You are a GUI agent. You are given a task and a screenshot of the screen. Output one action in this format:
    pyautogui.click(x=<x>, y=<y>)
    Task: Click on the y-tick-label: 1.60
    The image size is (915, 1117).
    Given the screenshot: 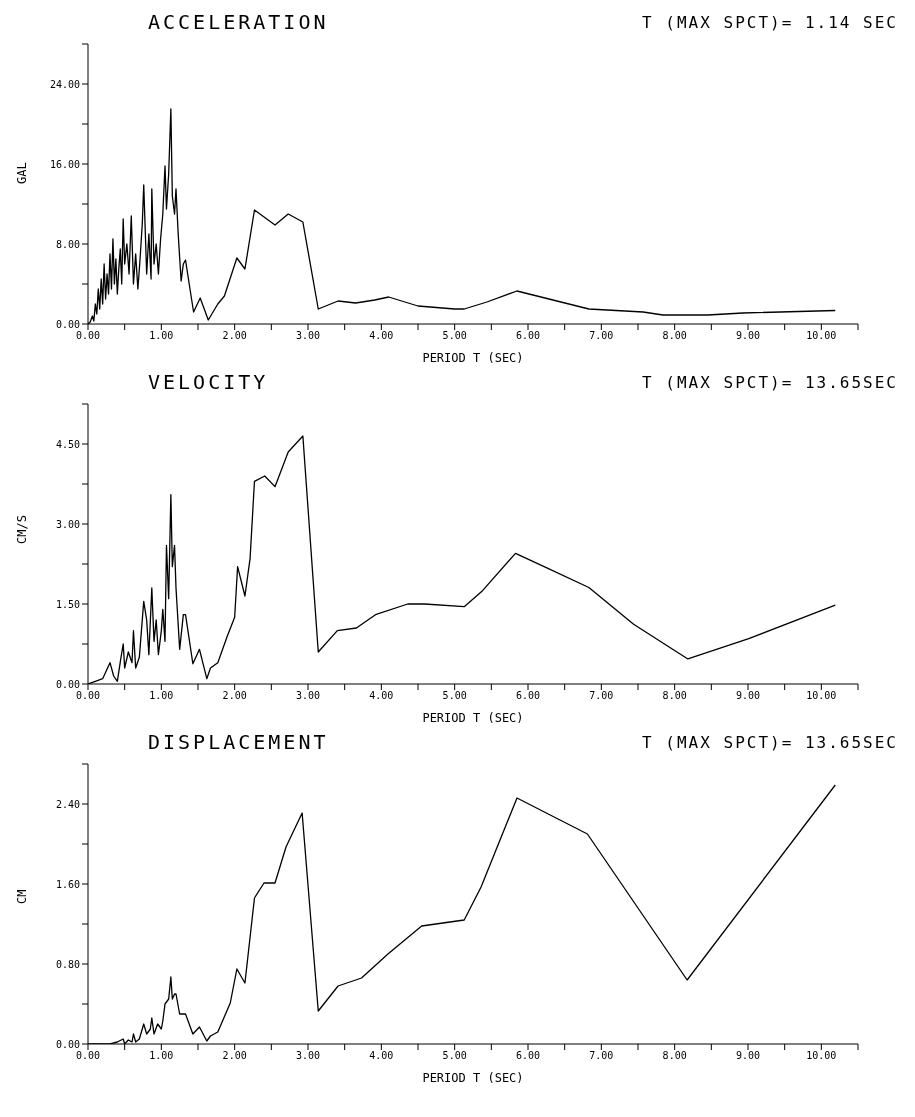 What is the action you would take?
    pyautogui.click(x=67, y=884)
    